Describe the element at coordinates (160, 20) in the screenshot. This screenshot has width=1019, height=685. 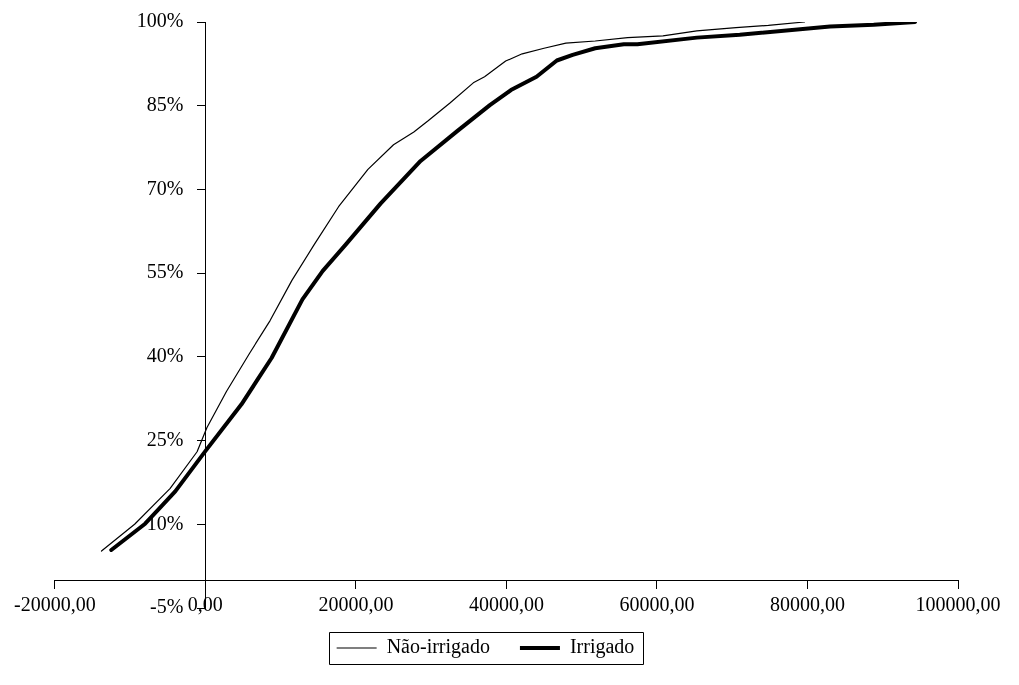
I see `y-tick-label: 100%` at that location.